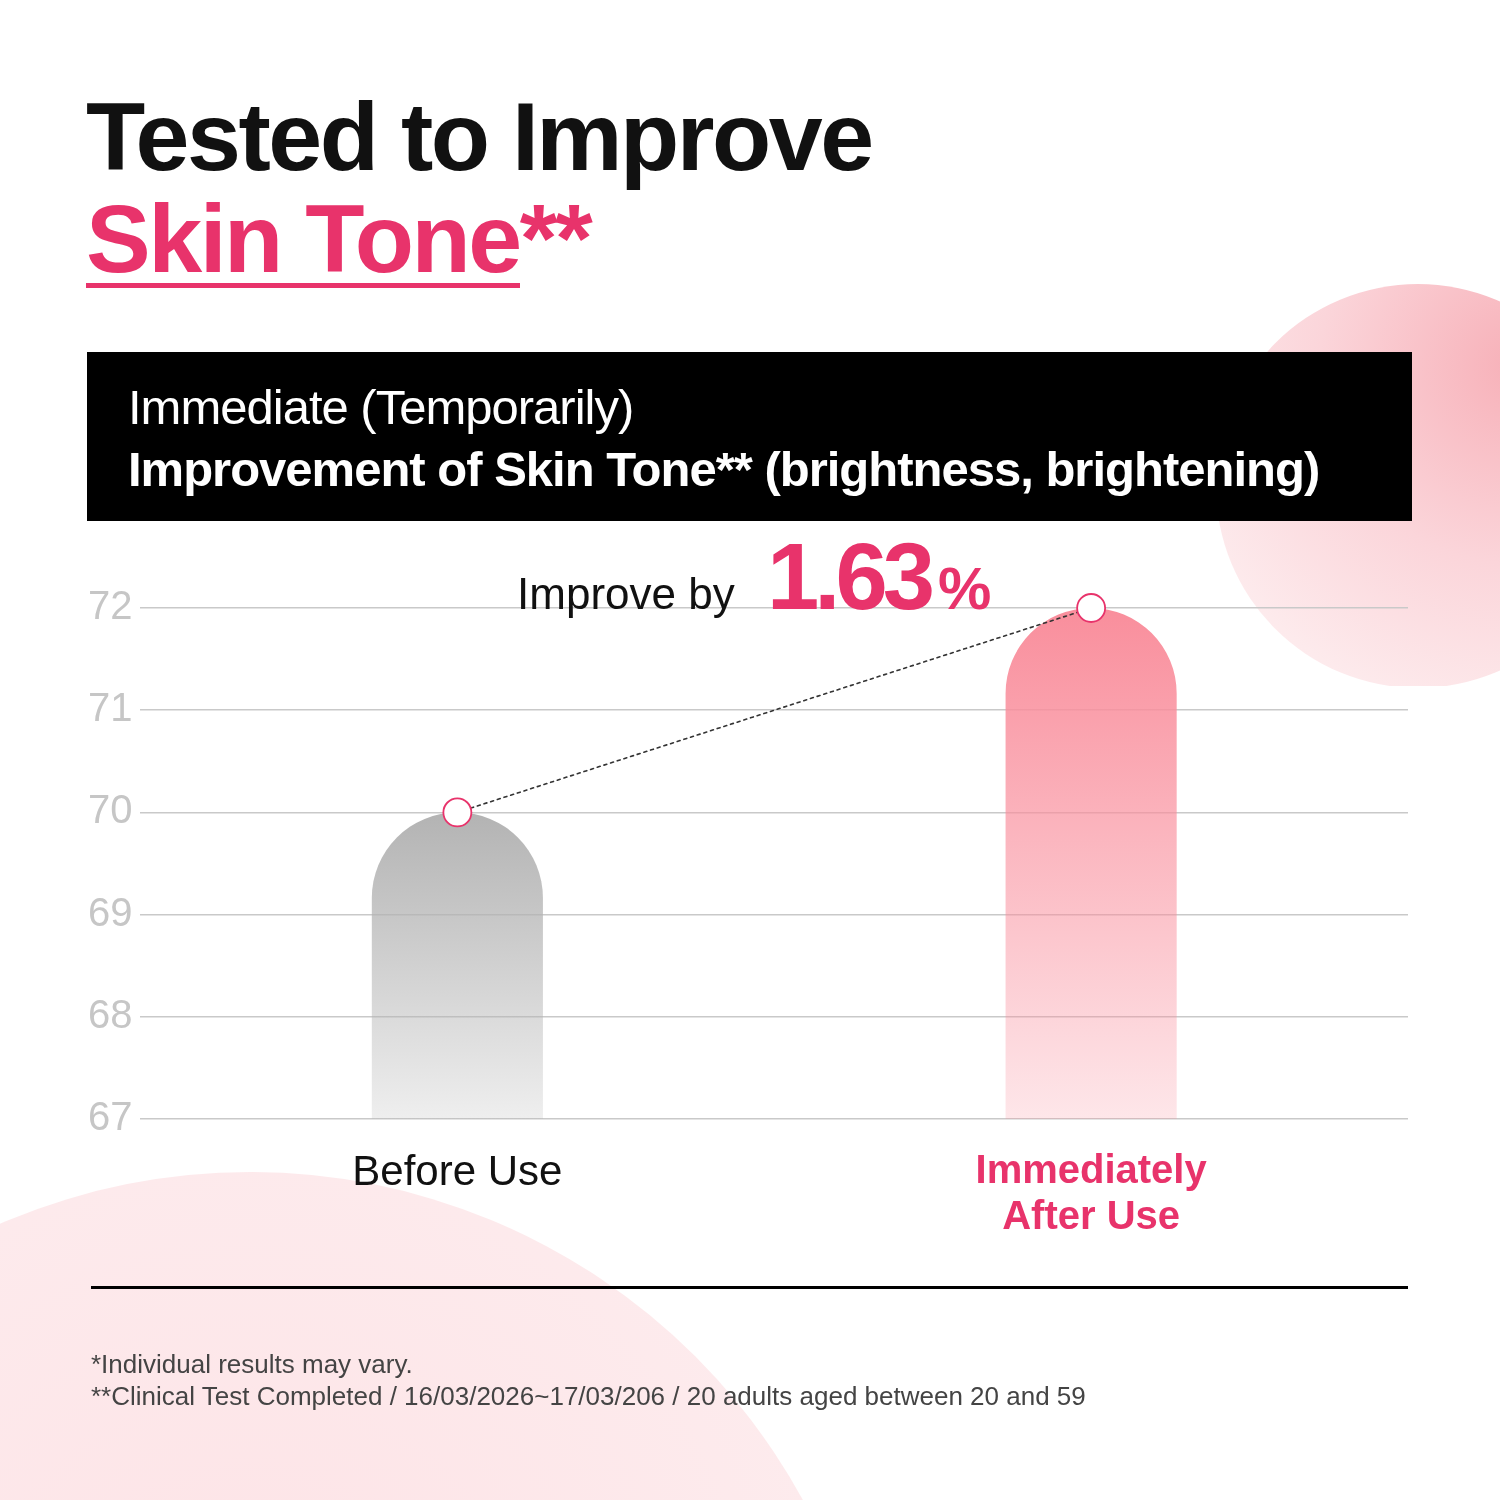  I want to click on chart-subtitle: Immediate (Temporarily) Improvement of Skin Tone** (brightness, brightening), so click(724, 438).